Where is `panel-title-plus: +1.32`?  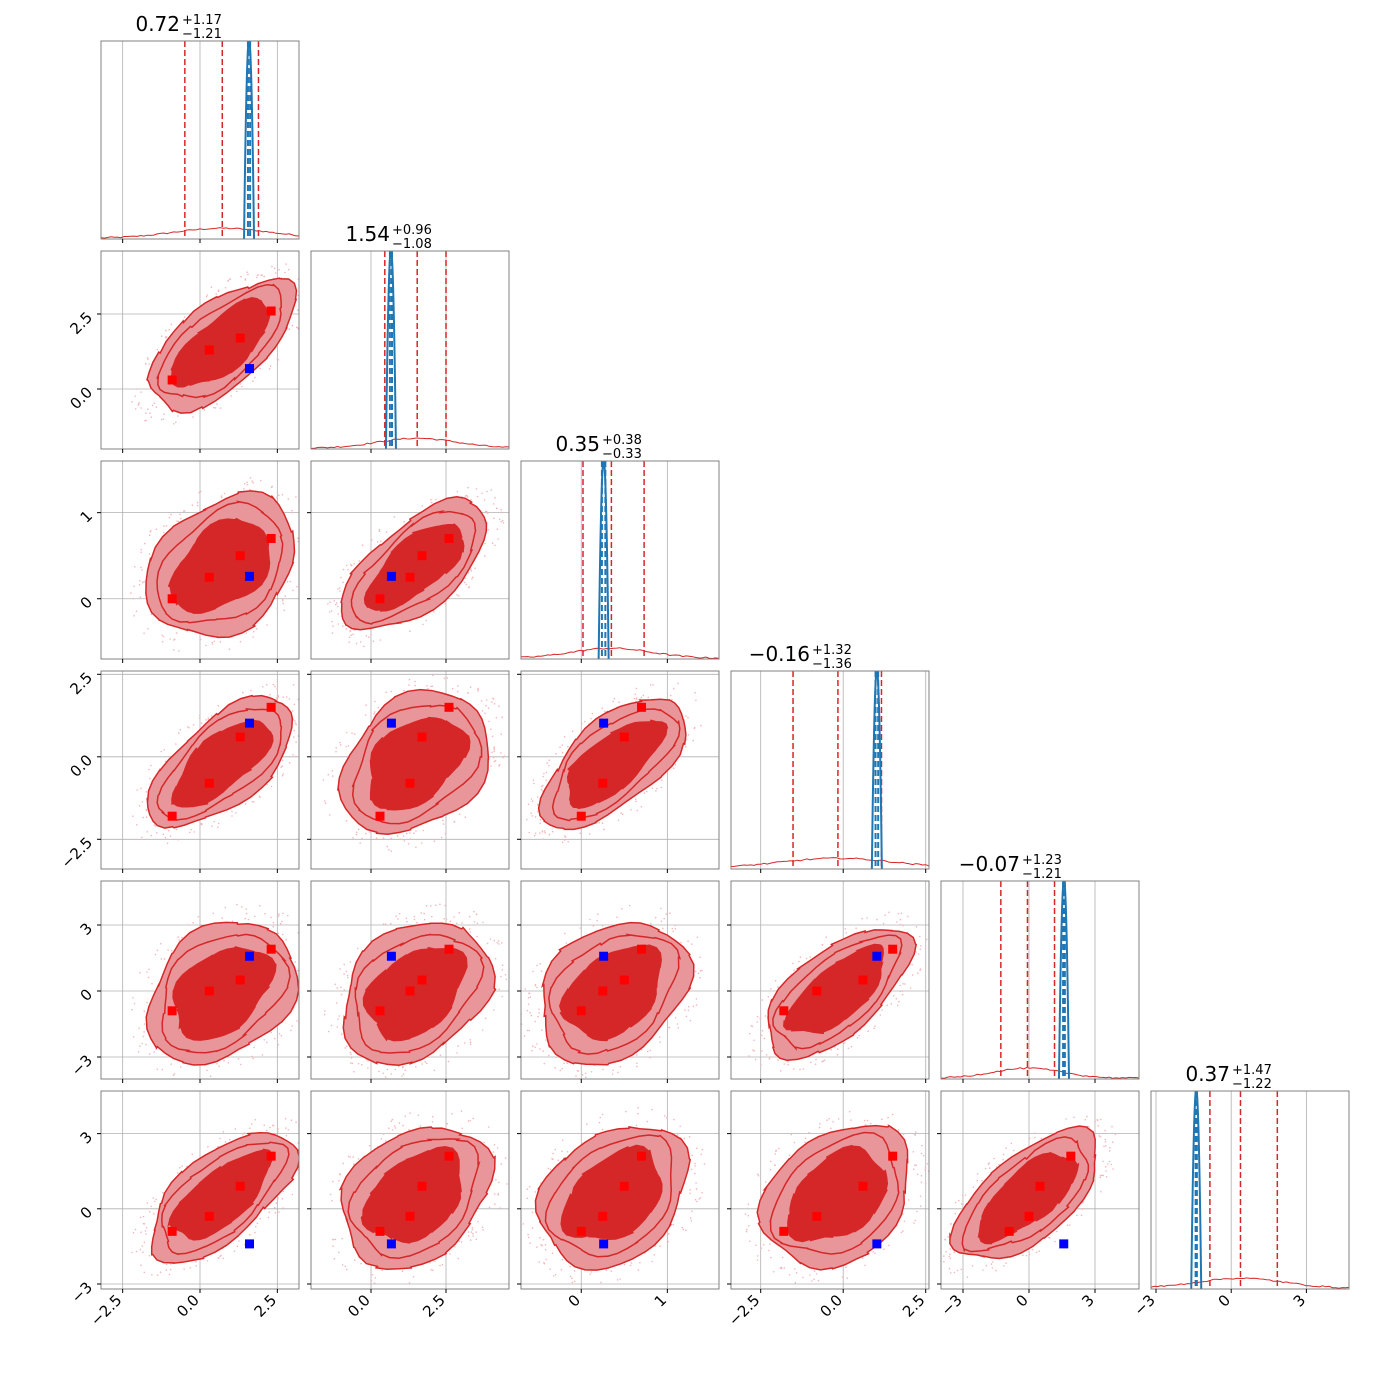
panel-title-plus: +1.32 is located at coordinates (832, 650).